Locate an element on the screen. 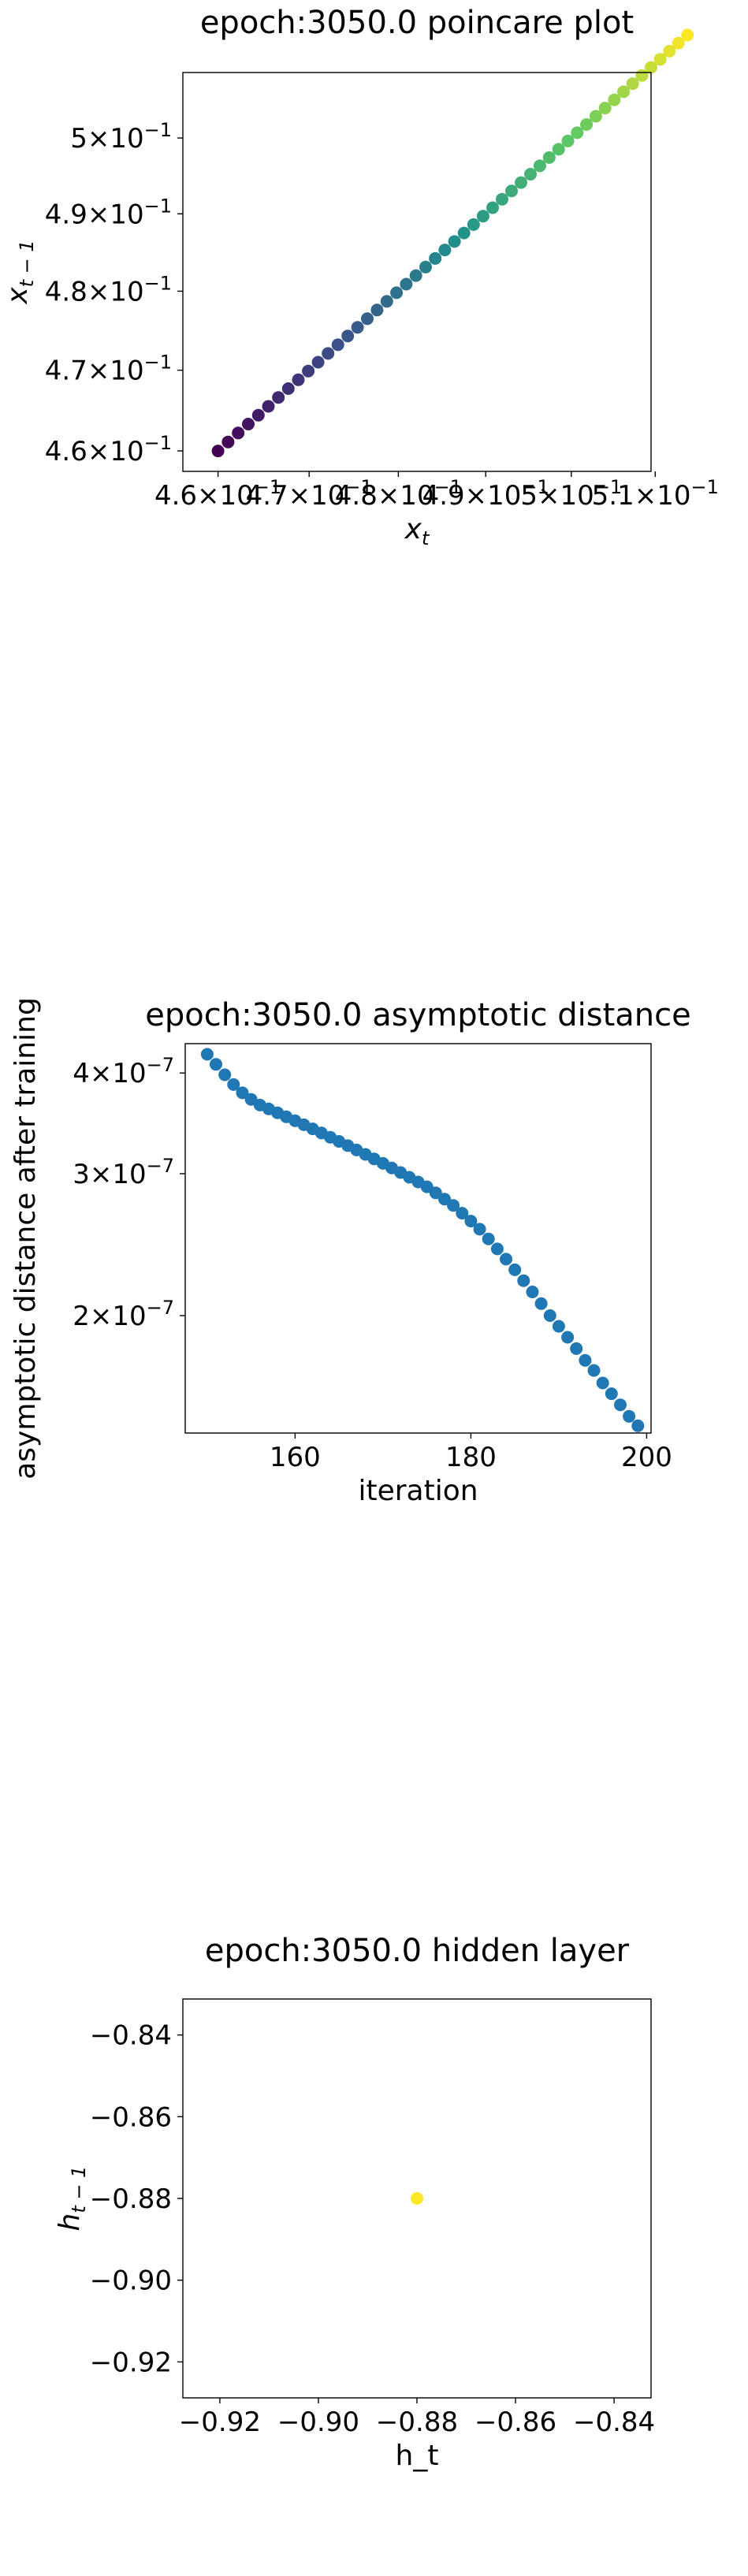 The width and height of the screenshot is (748, 2576). x-axis-label: h_t is located at coordinates (418, 2456).